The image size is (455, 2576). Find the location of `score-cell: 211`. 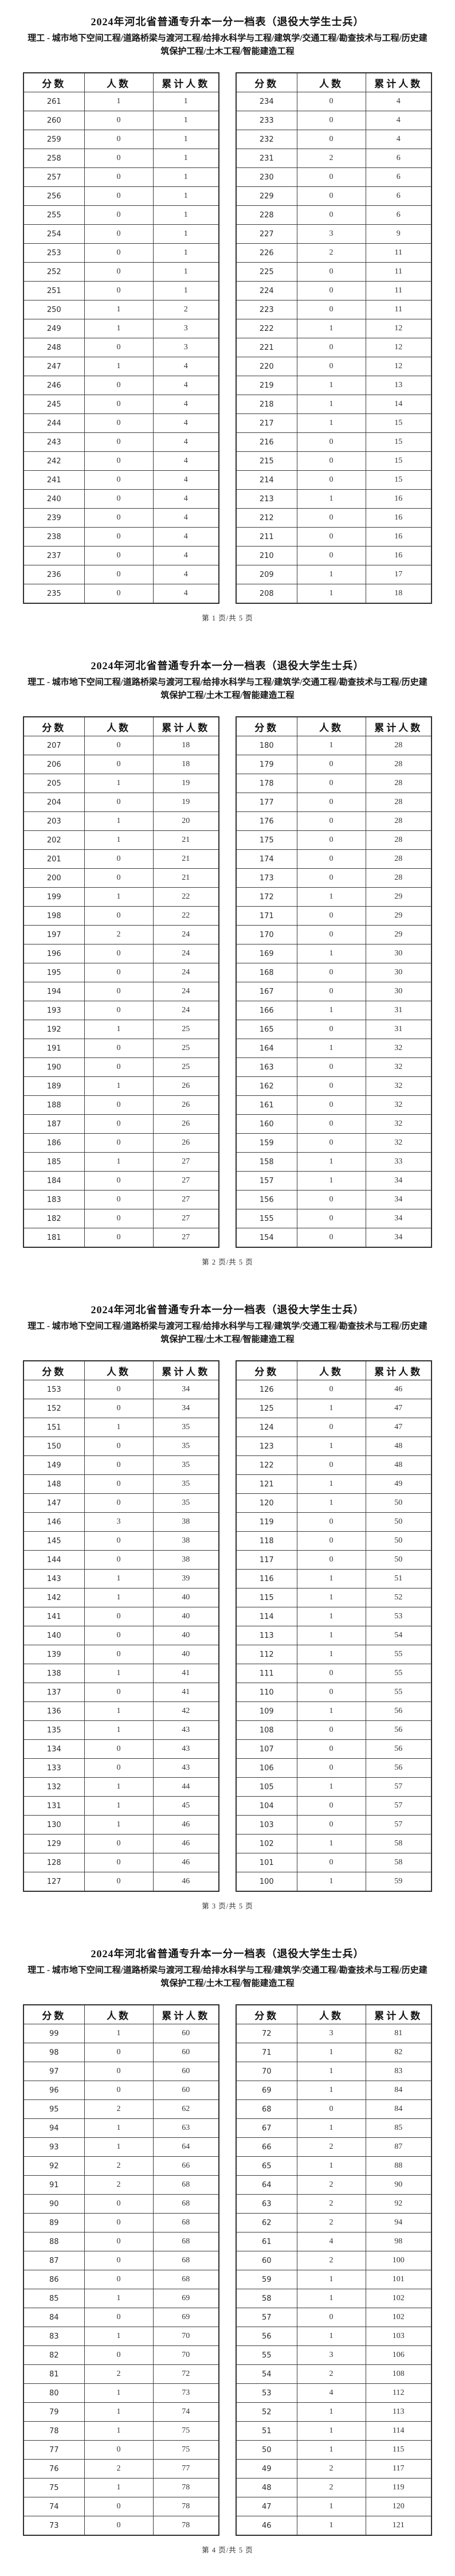

score-cell: 211 is located at coordinates (266, 537).